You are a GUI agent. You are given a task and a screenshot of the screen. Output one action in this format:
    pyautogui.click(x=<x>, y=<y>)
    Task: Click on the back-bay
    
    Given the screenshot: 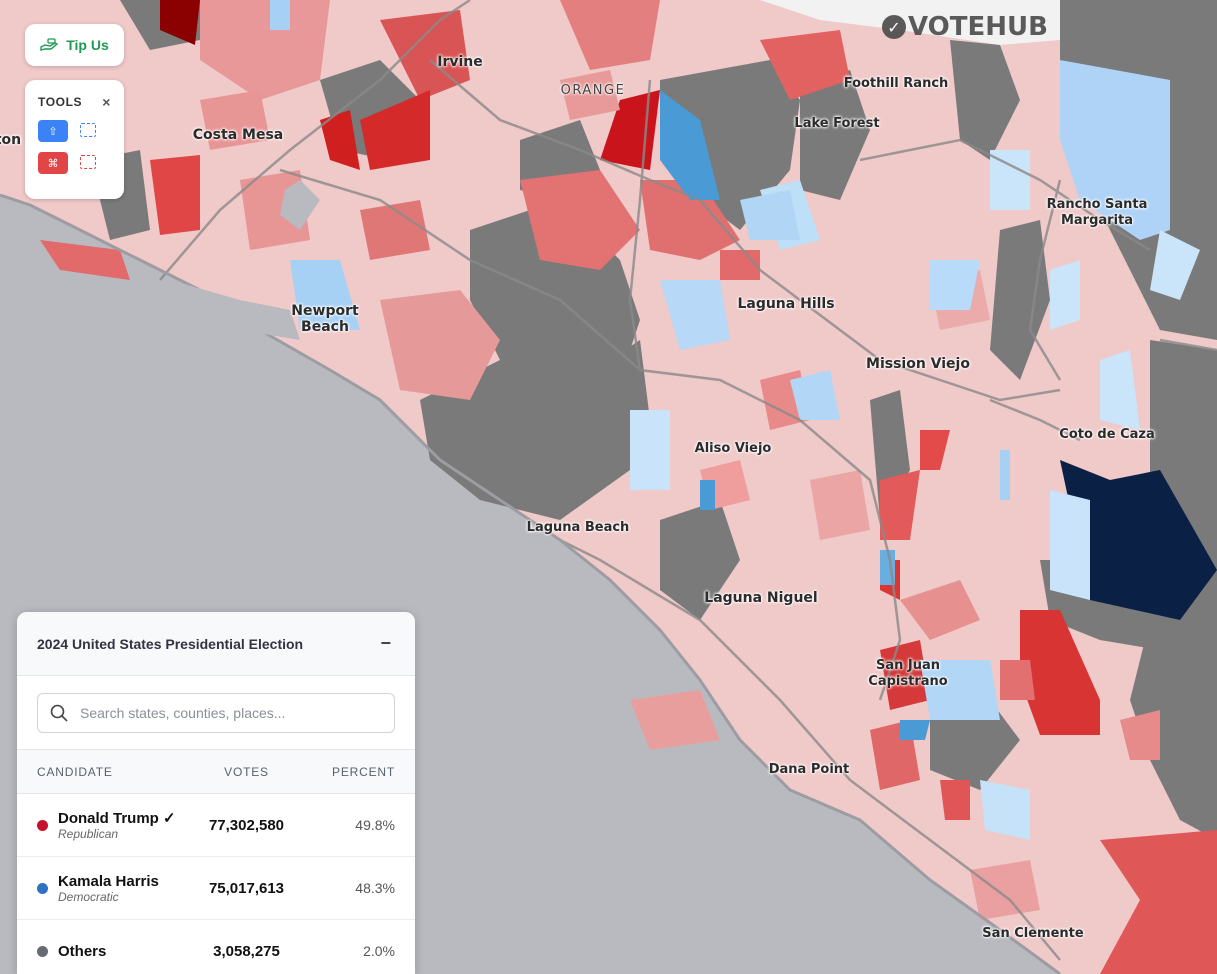 What is the action you would take?
    pyautogui.click(x=300, y=205)
    